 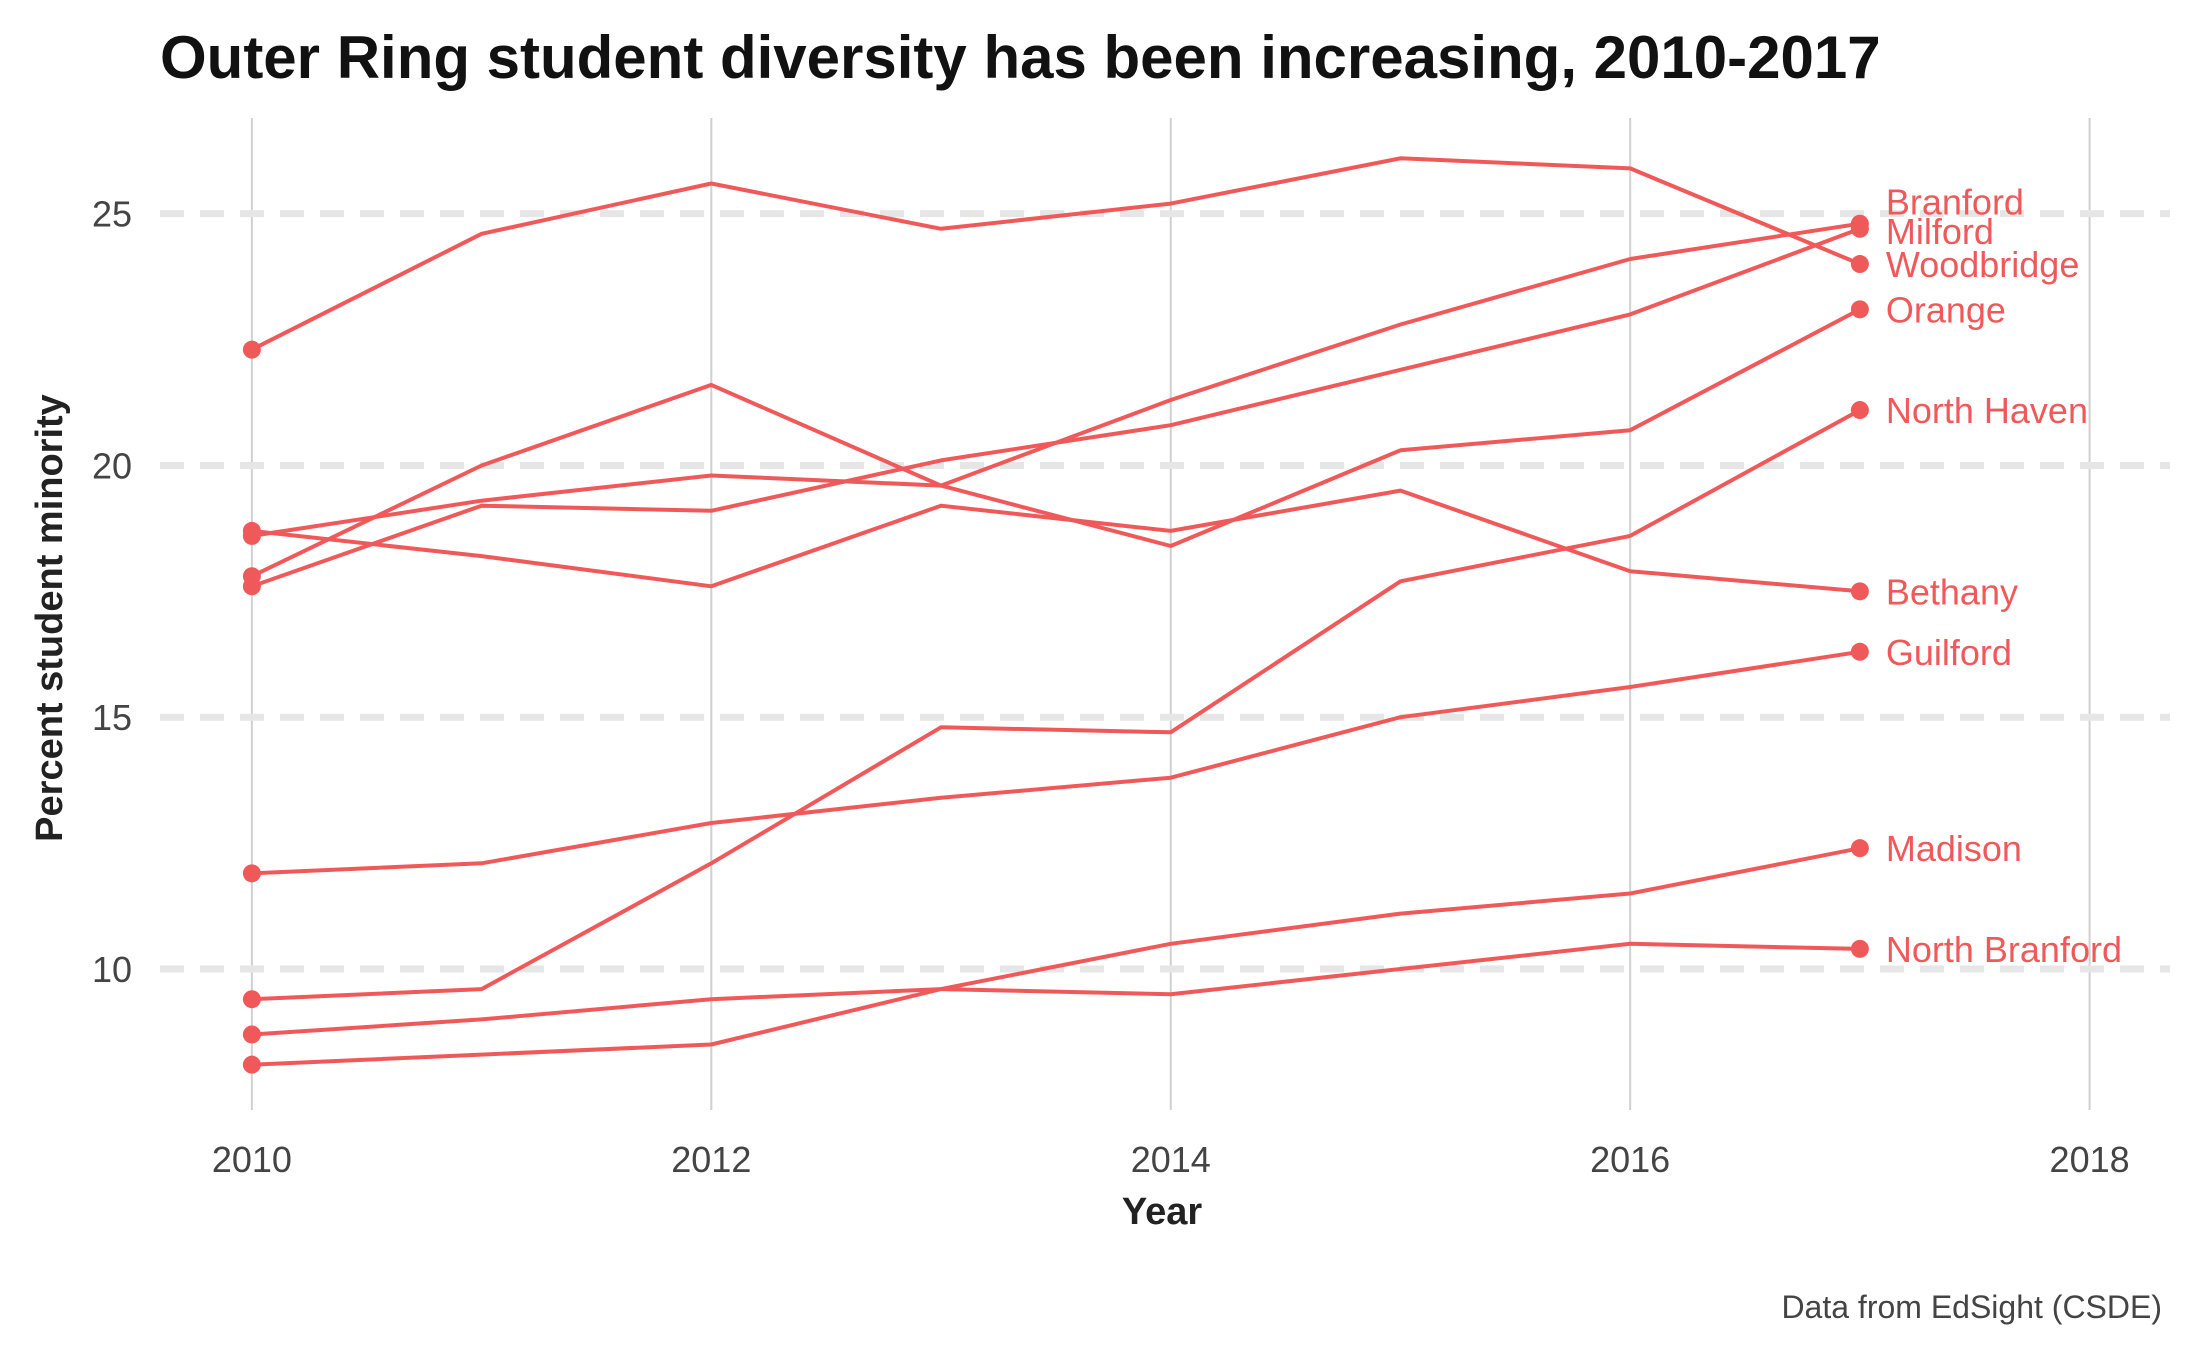 What do you see at coordinates (1162, 1212) in the screenshot?
I see `x-axis-title: Year` at bounding box center [1162, 1212].